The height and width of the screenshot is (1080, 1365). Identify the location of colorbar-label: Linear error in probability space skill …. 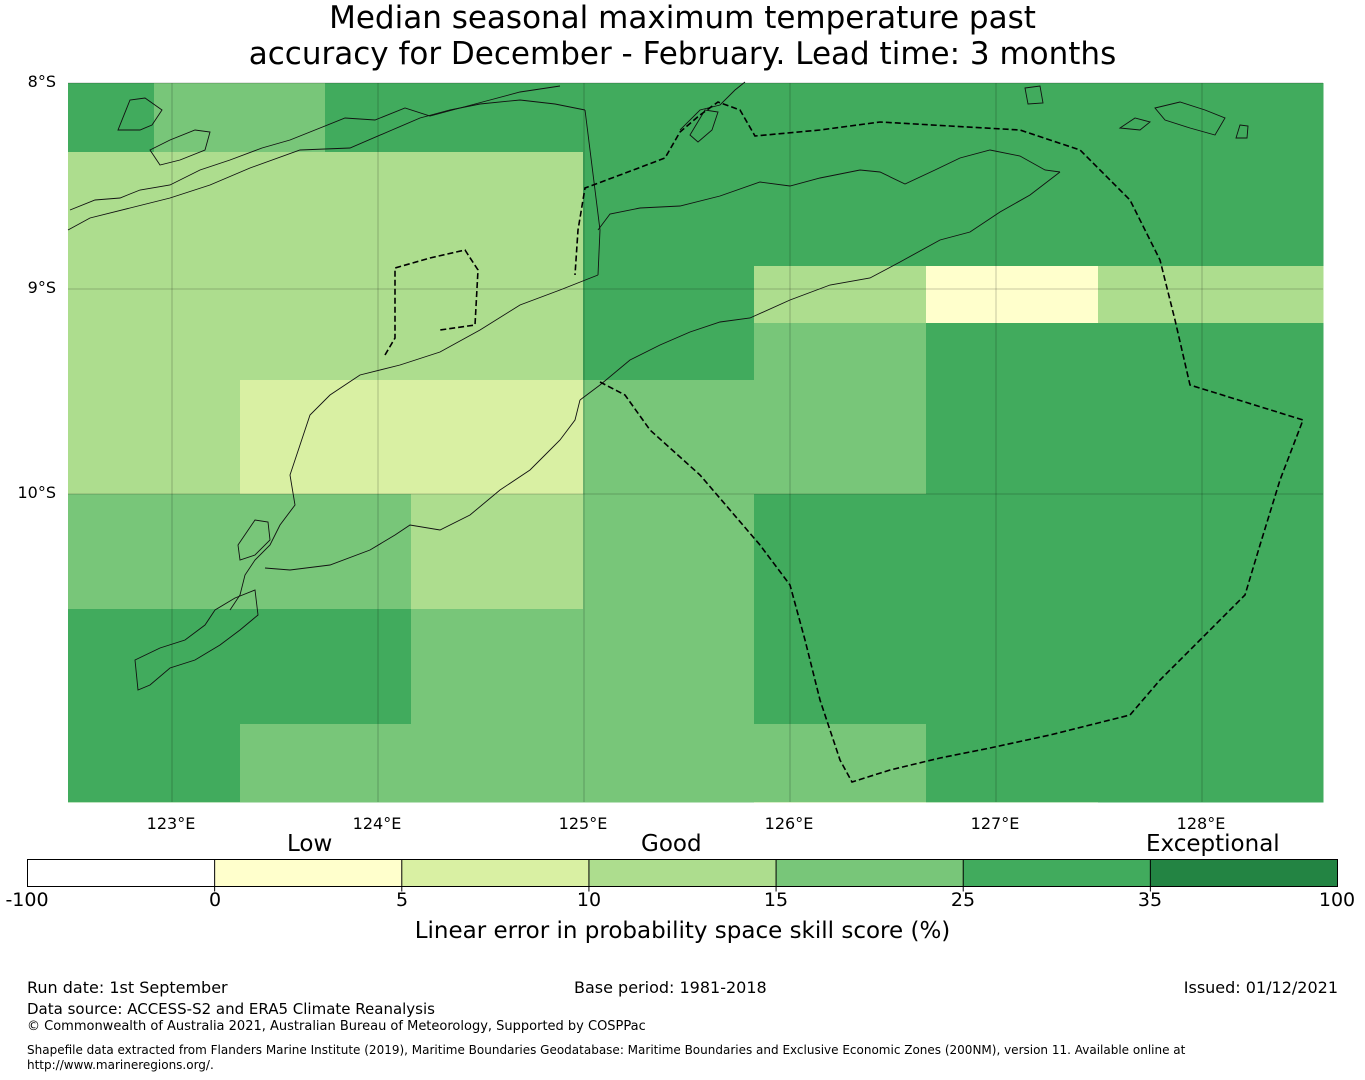
(682, 931).